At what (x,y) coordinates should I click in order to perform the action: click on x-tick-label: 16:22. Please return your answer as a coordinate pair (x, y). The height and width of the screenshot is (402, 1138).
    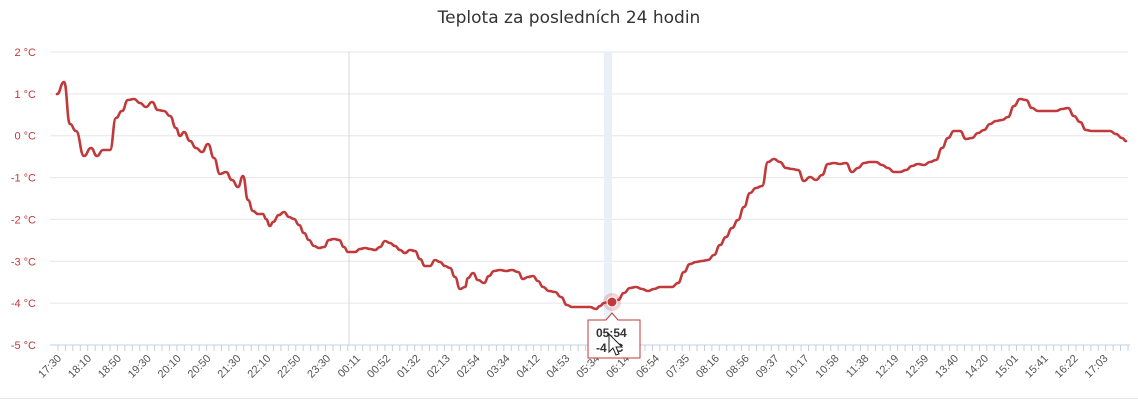
    Looking at the image, I should click on (1067, 367).